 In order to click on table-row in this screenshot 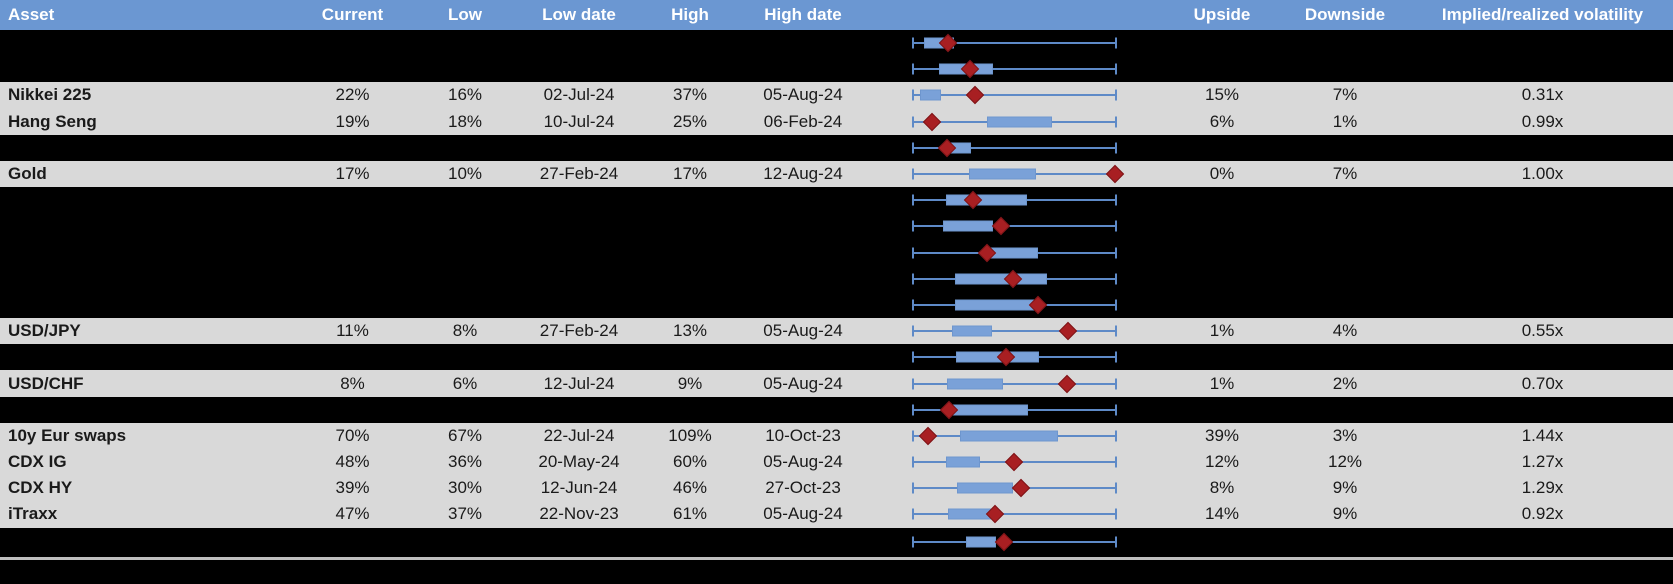, I will do `click(836, 43)`.